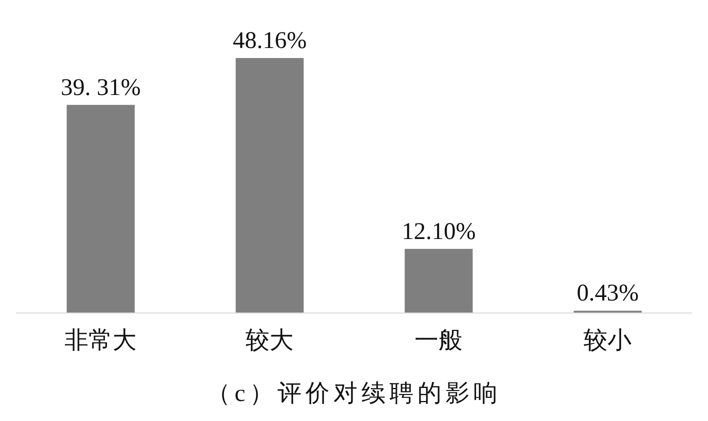 The image size is (708, 421). I want to click on text: （c）评价对续聘的影响, so click(354, 394).